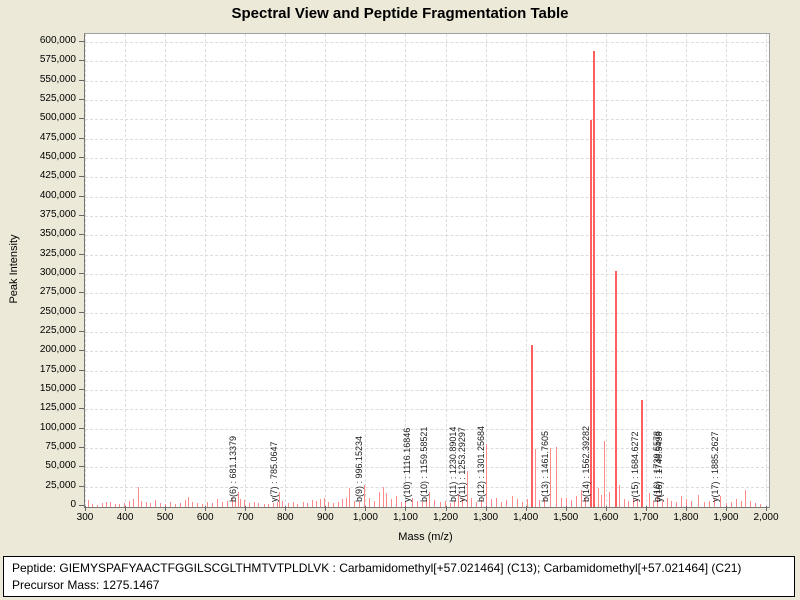 The width and height of the screenshot is (800, 600). I want to click on y-tick-label: 275,000, so click(57, 292).